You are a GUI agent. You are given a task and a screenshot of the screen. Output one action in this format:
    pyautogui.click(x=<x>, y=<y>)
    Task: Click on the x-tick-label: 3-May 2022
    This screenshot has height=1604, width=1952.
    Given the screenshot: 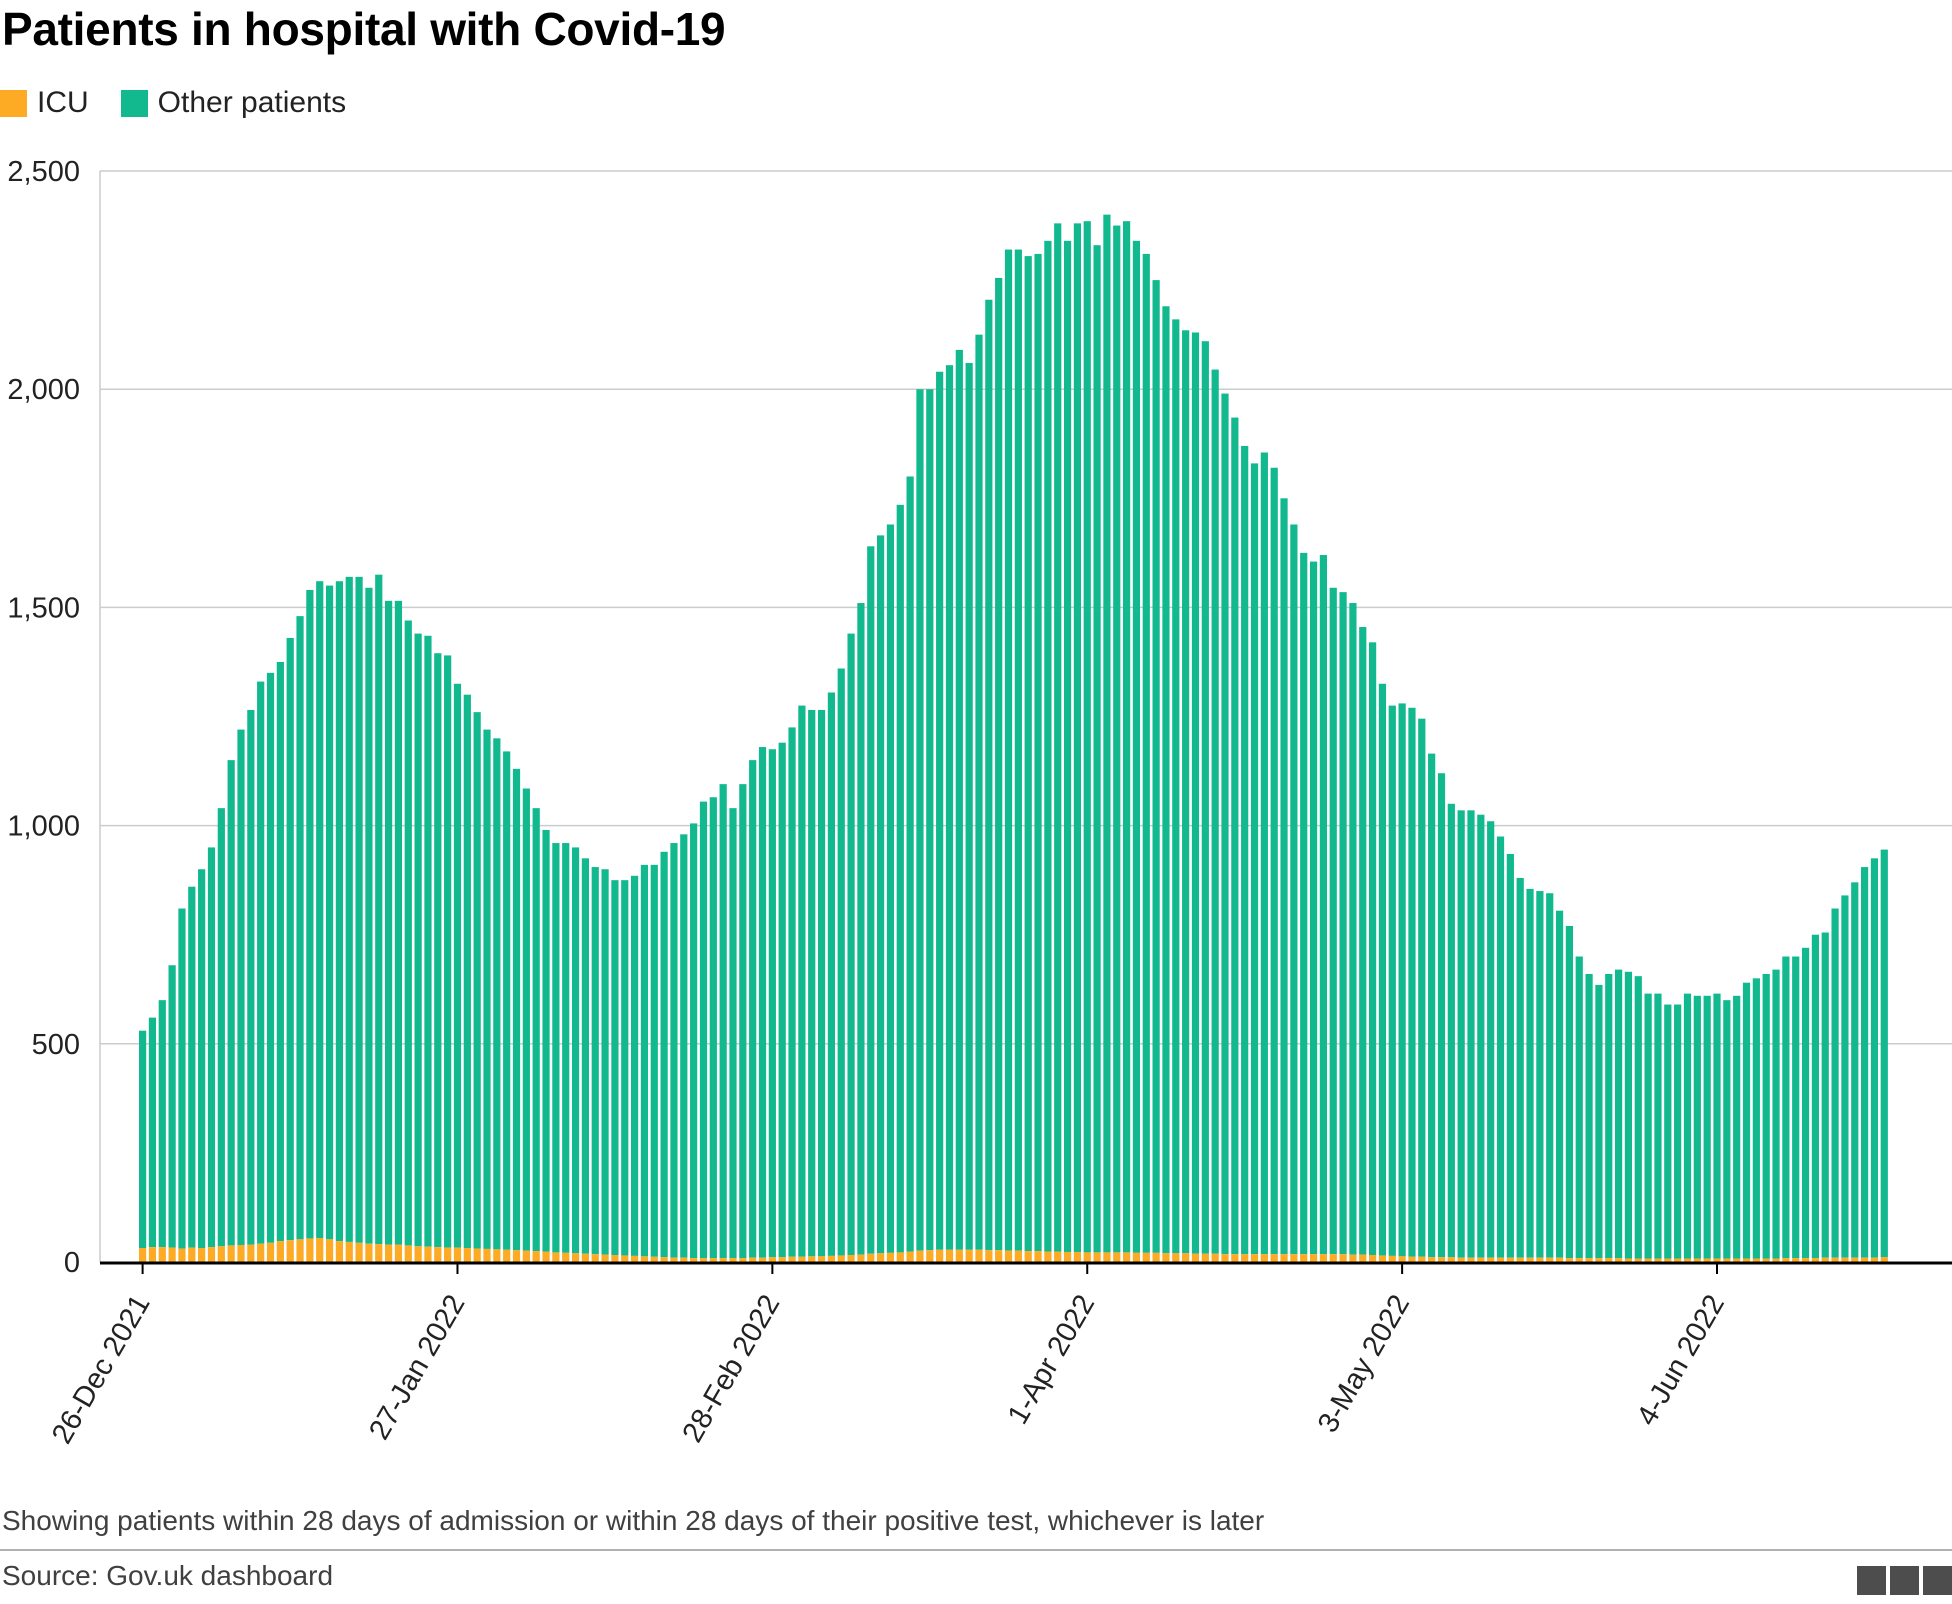 What is the action you would take?
    pyautogui.click(x=1364, y=1364)
    